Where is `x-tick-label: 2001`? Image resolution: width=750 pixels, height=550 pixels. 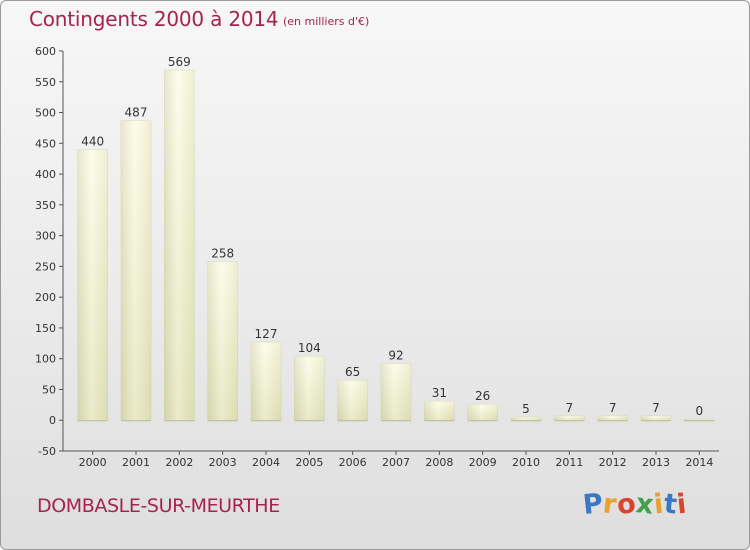 x-tick-label: 2001 is located at coordinates (136, 462).